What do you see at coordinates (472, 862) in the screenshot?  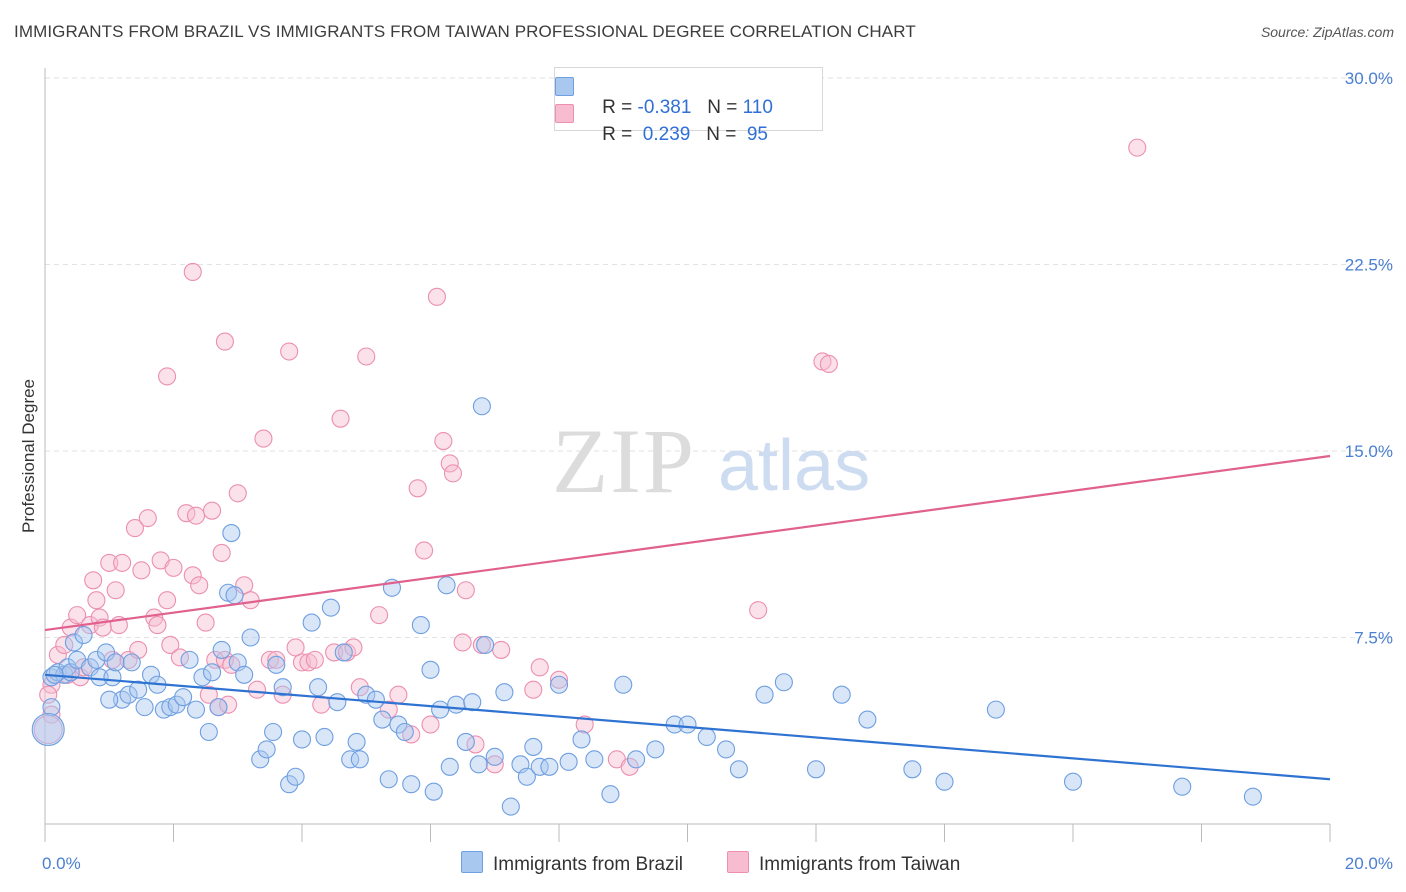 I see `bottom-legend-swatch-brazil` at bounding box center [472, 862].